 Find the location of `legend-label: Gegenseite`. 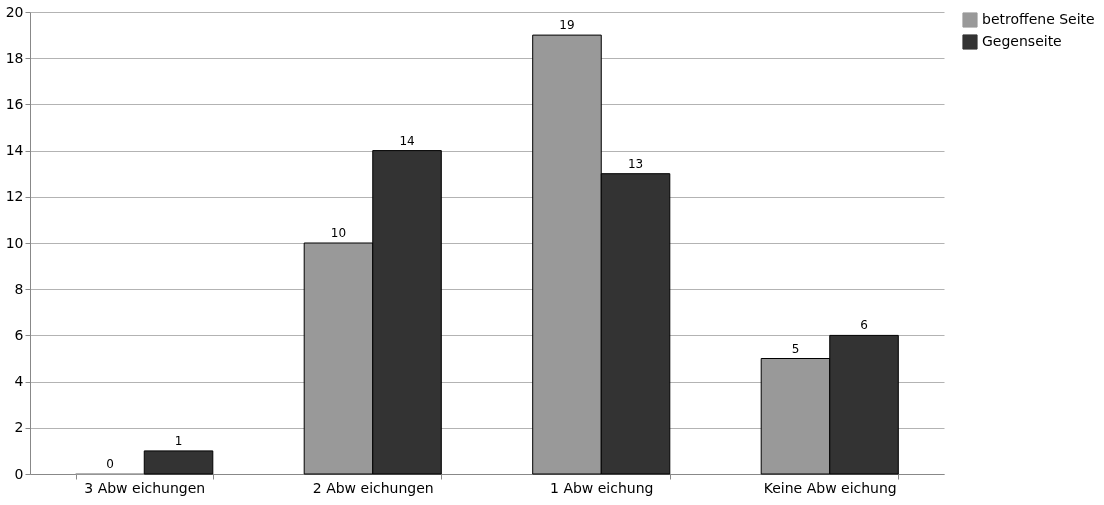

legend-label: Gegenseite is located at coordinates (1022, 41).